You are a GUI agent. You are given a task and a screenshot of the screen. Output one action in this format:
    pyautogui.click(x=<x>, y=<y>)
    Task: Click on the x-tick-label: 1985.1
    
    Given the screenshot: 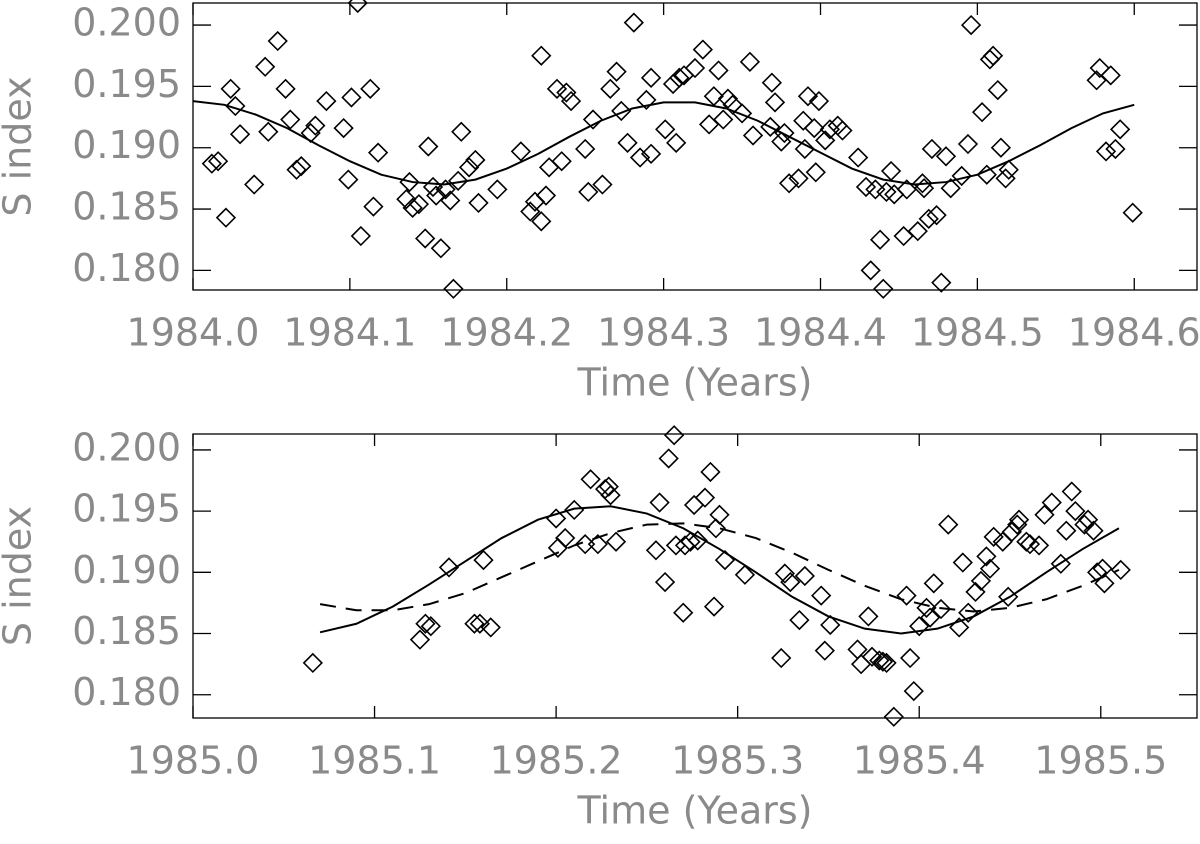 What is the action you would take?
    pyautogui.click(x=374, y=761)
    